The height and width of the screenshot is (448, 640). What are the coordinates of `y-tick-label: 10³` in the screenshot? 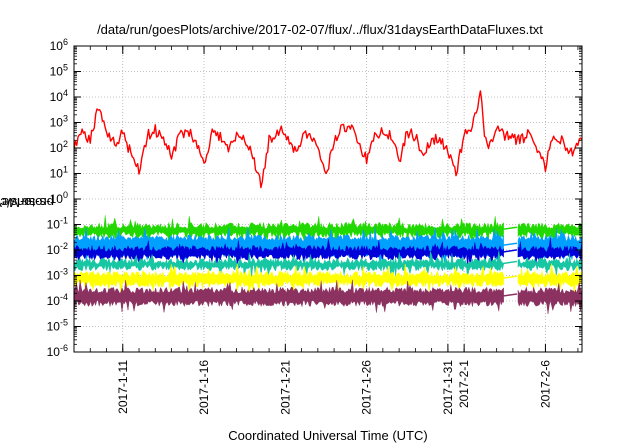 It's located at (59, 122).